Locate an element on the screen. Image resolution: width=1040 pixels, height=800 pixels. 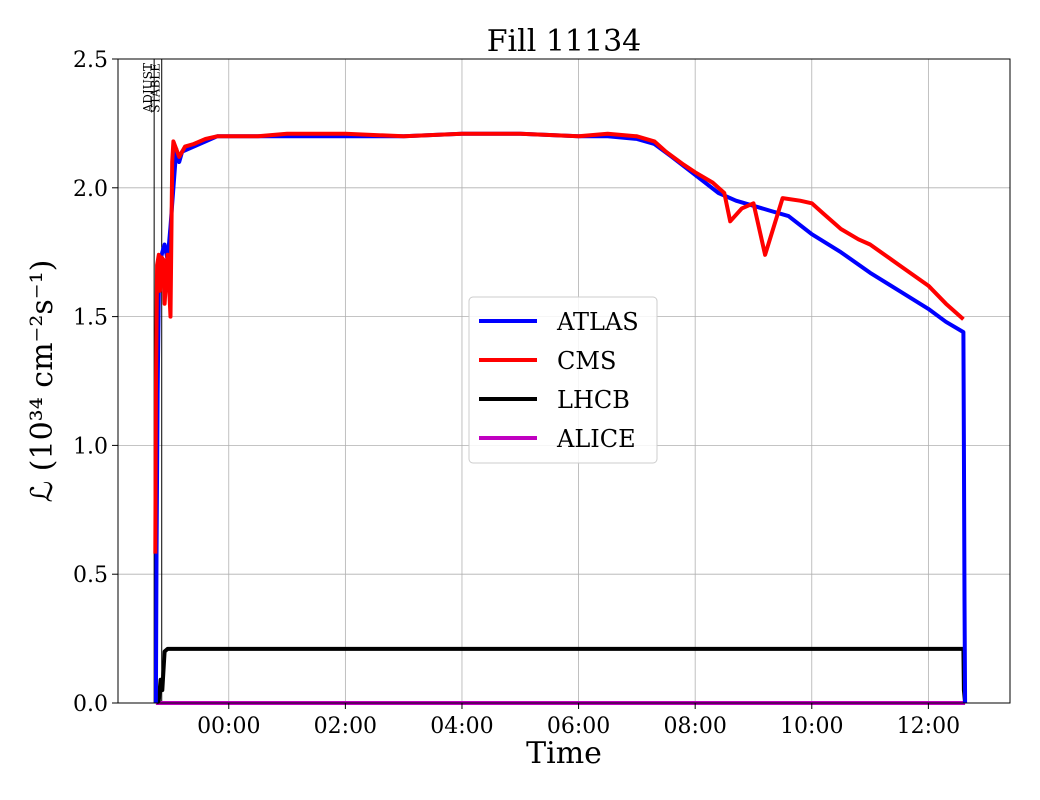
series-line-lhcb is located at coordinates (561, 675).